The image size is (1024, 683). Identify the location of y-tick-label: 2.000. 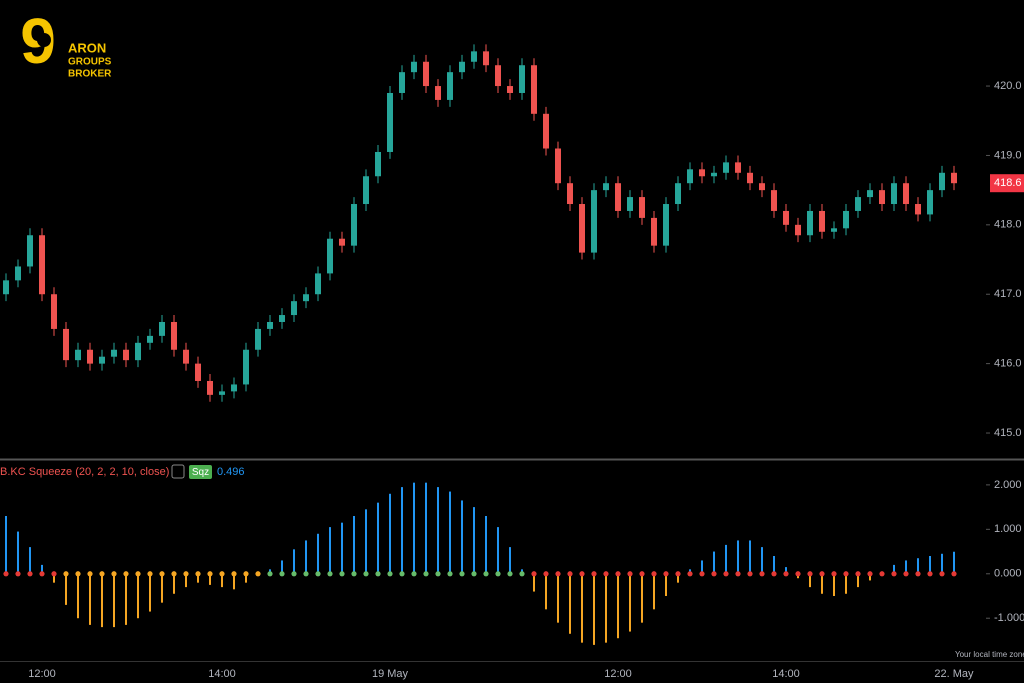
(1008, 485).